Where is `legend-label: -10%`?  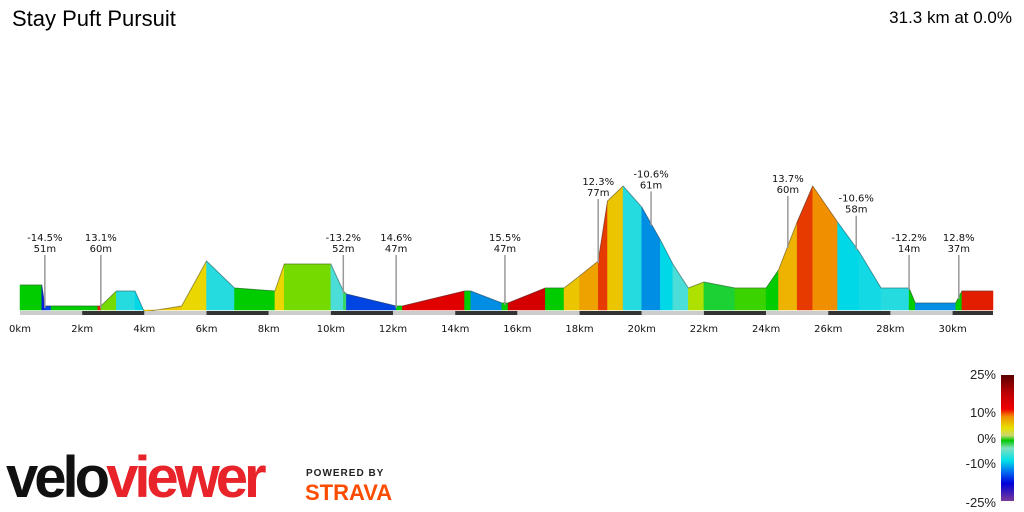 legend-label: -10% is located at coordinates (980, 463).